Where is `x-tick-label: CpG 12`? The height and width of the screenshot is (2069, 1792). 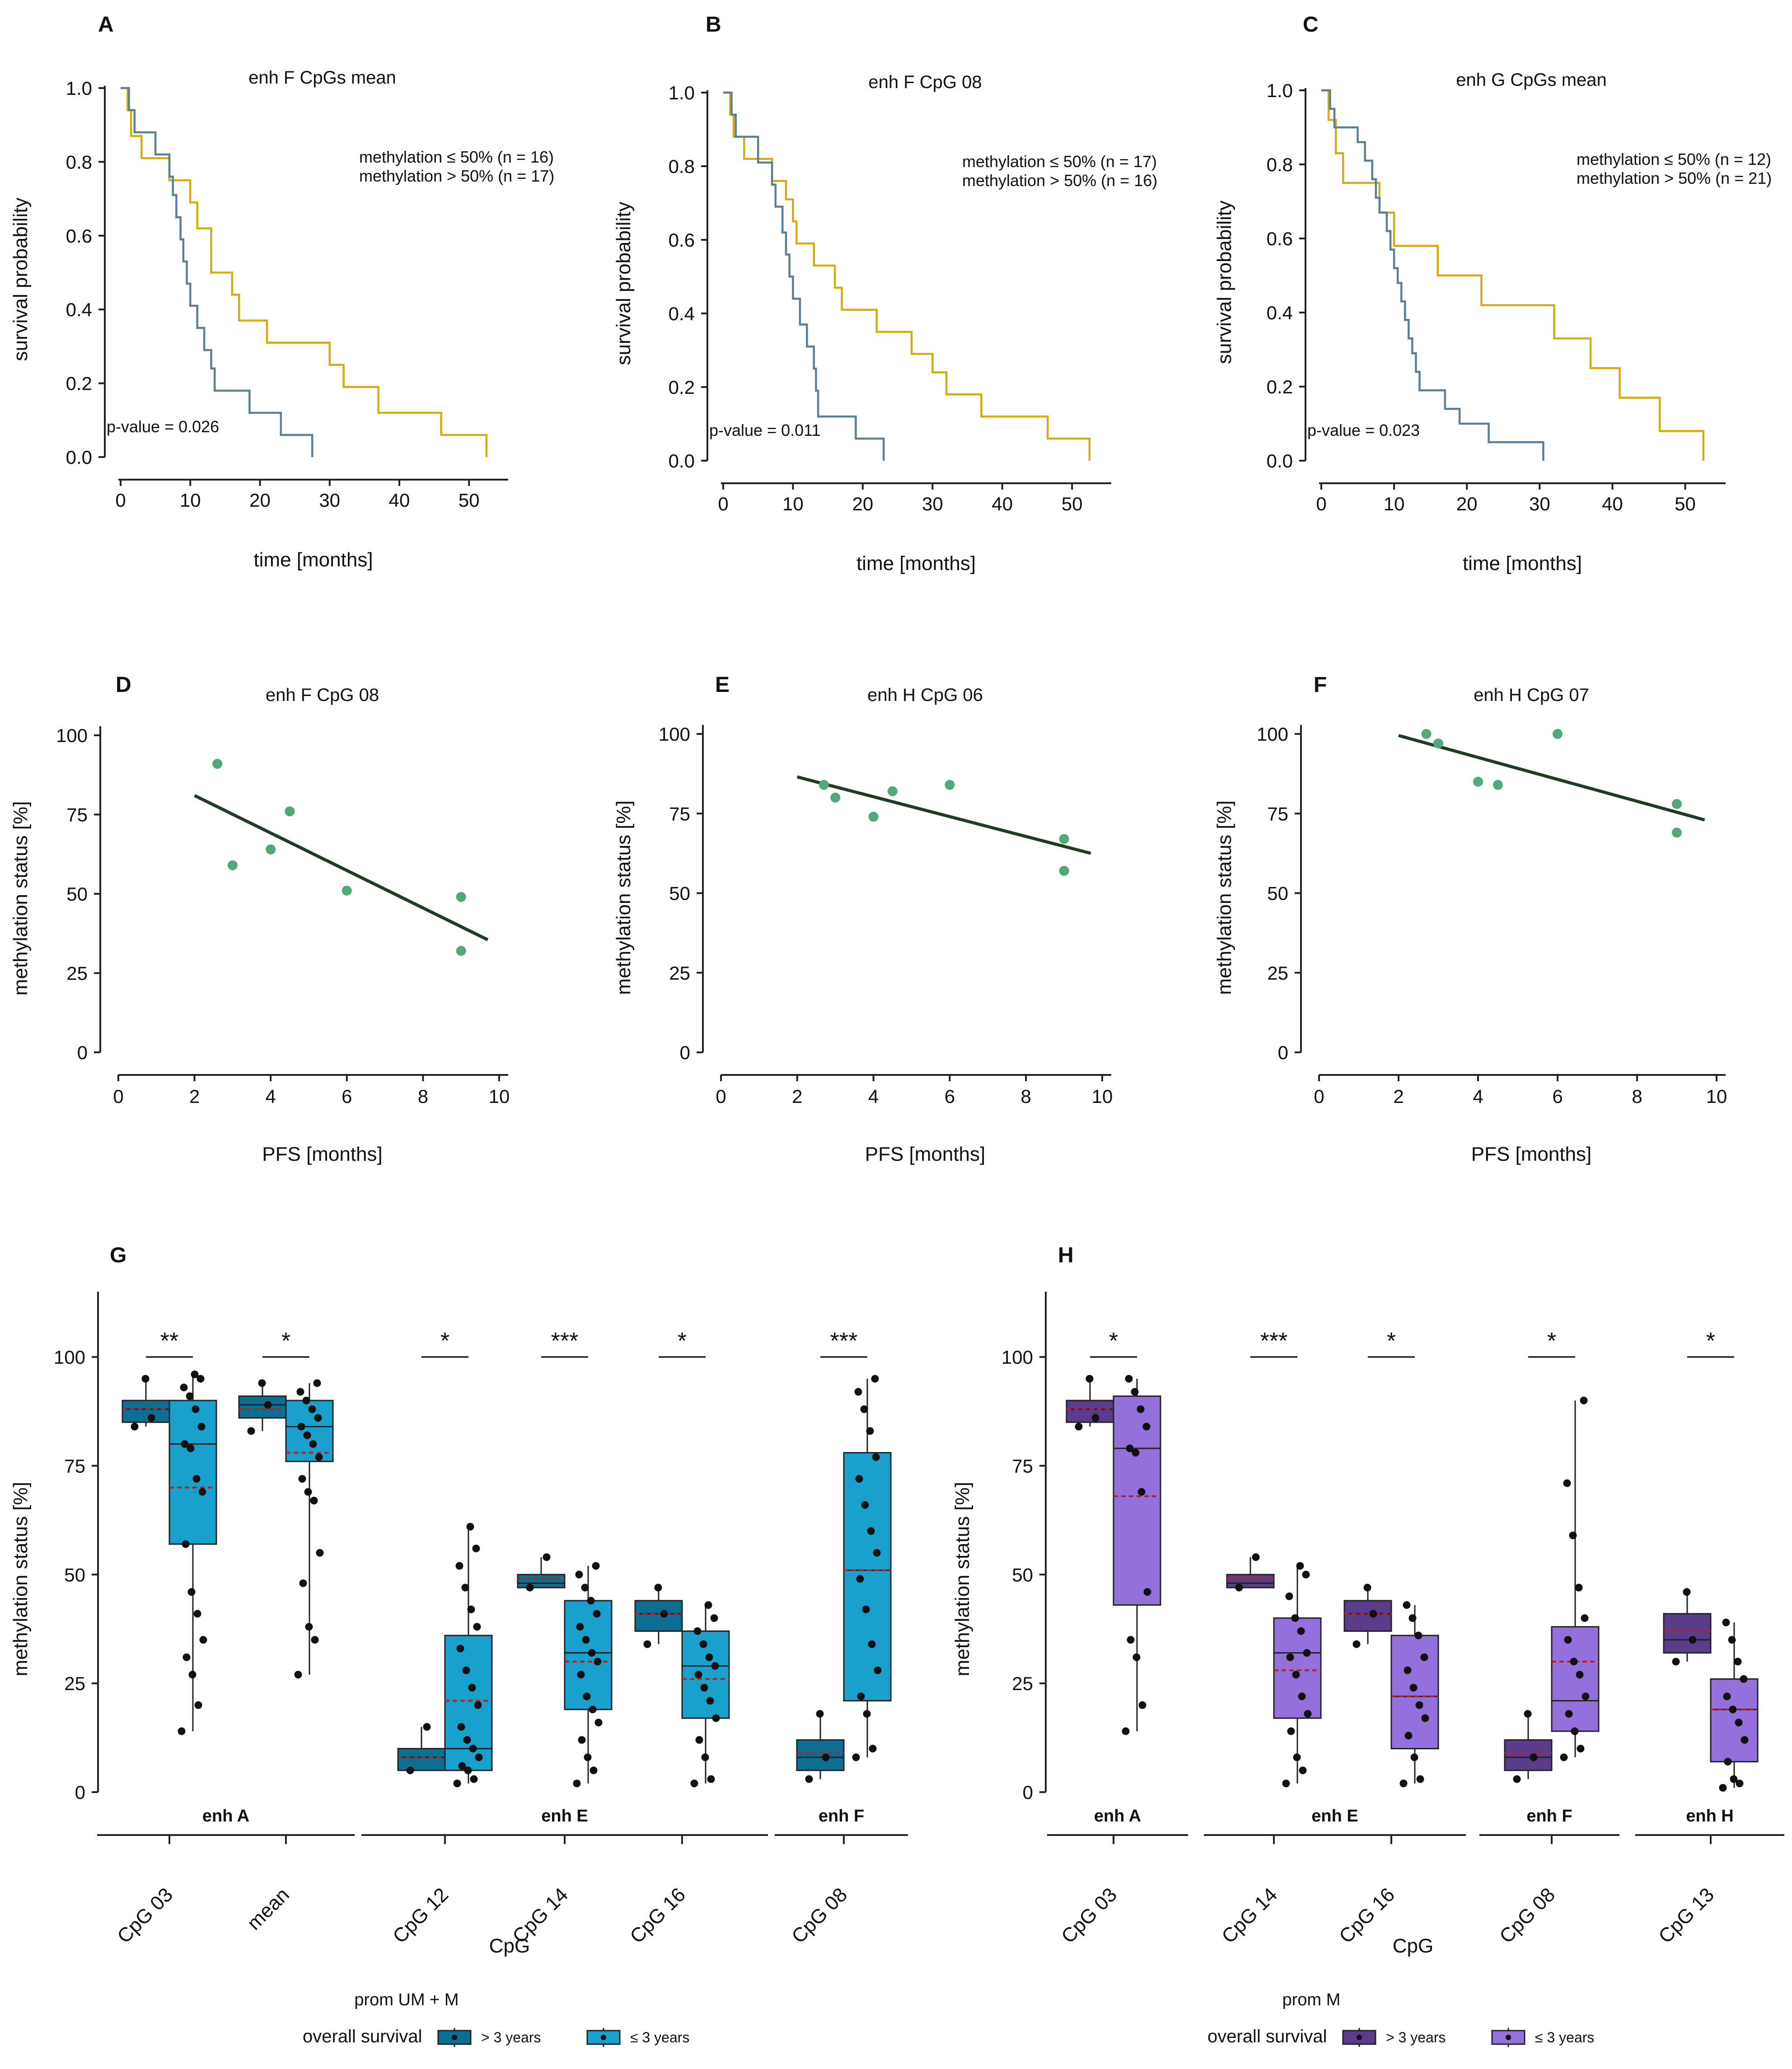 x-tick-label: CpG 12 is located at coordinates (420, 1915).